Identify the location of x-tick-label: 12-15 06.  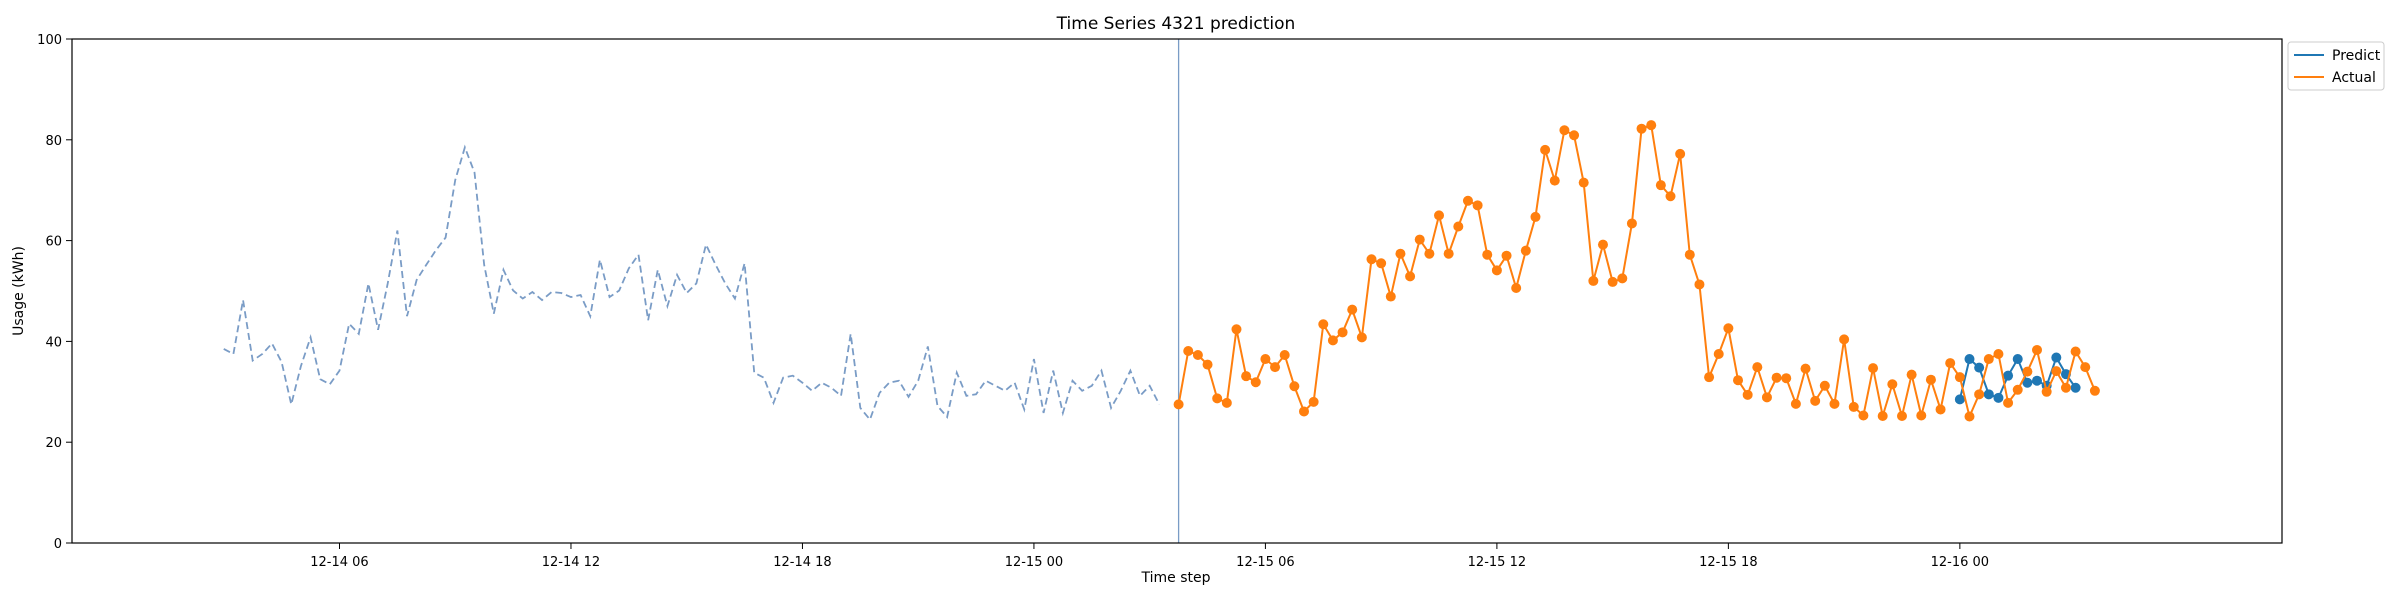
(1265, 562).